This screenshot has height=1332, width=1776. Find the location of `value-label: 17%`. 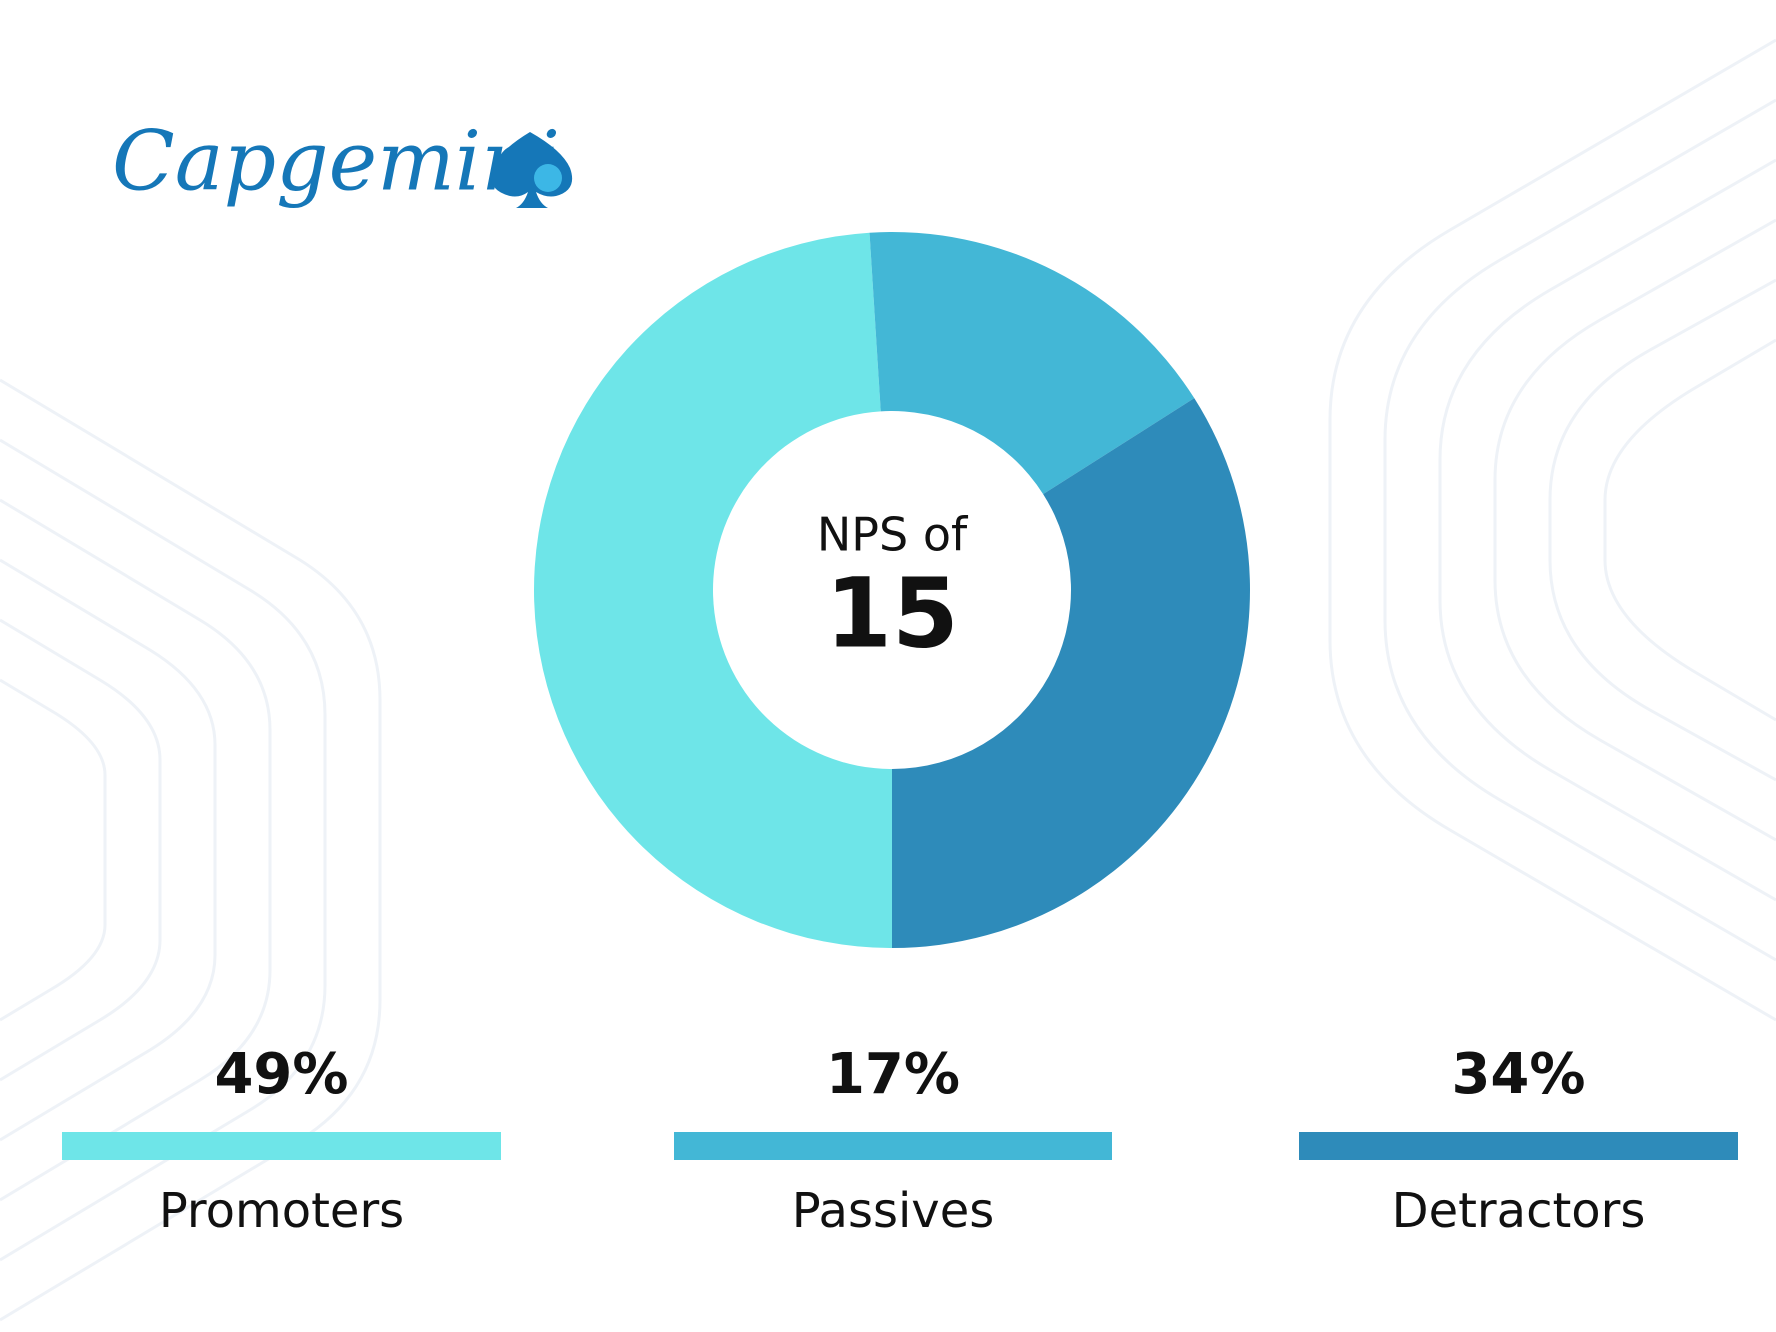

value-label: 17% is located at coordinates (893, 1074).